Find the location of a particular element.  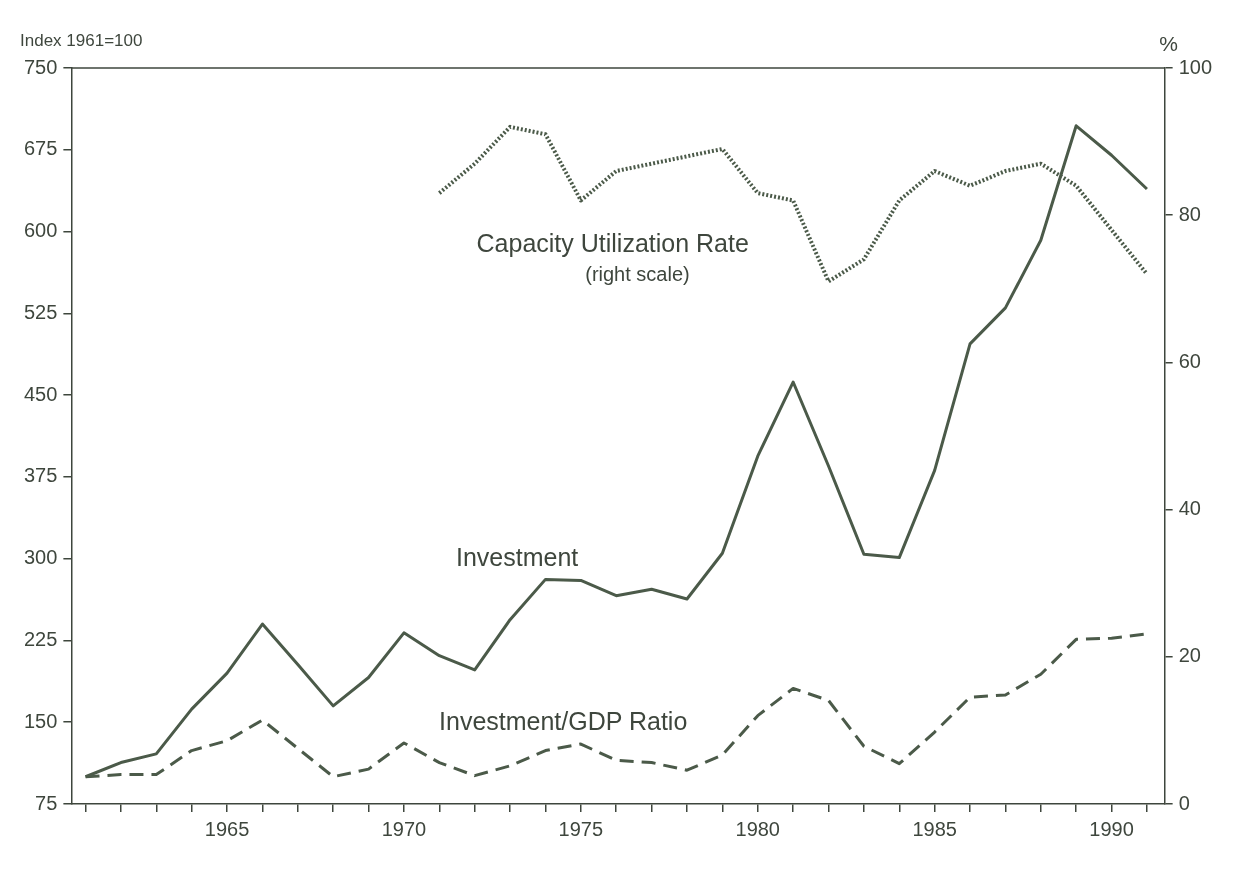

y-tick-label: 375 is located at coordinates (40, 475).